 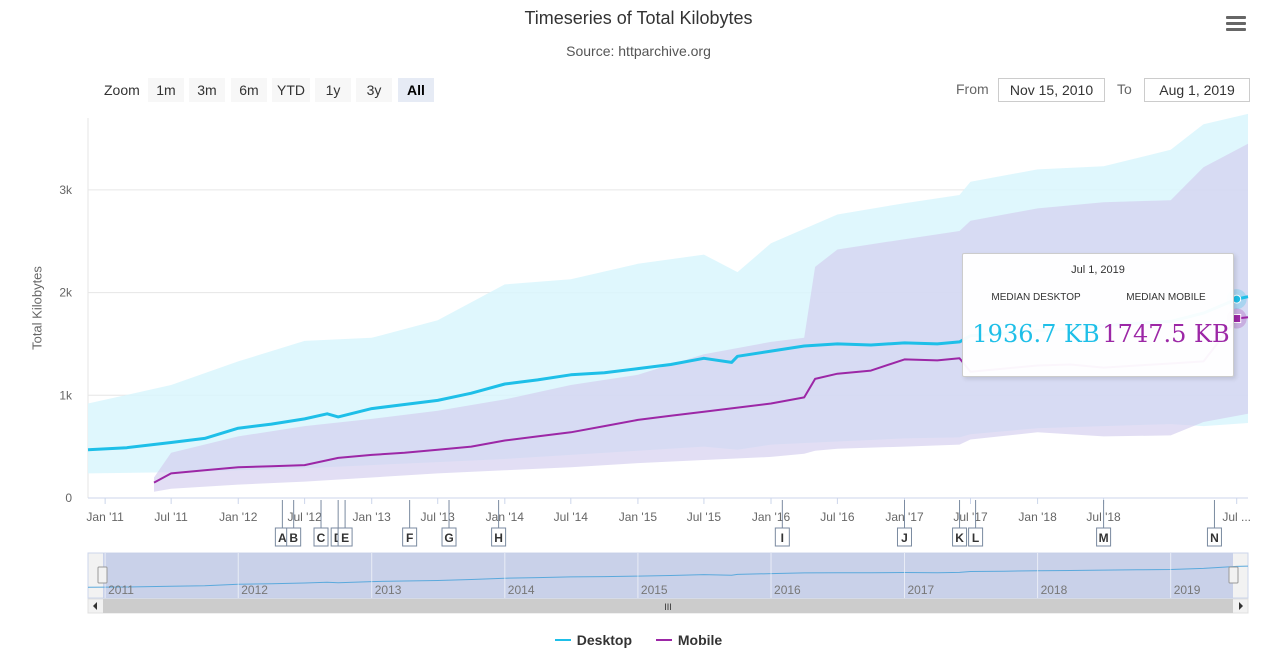 I want to click on legend: Desktop Mobile, so click(x=638, y=640).